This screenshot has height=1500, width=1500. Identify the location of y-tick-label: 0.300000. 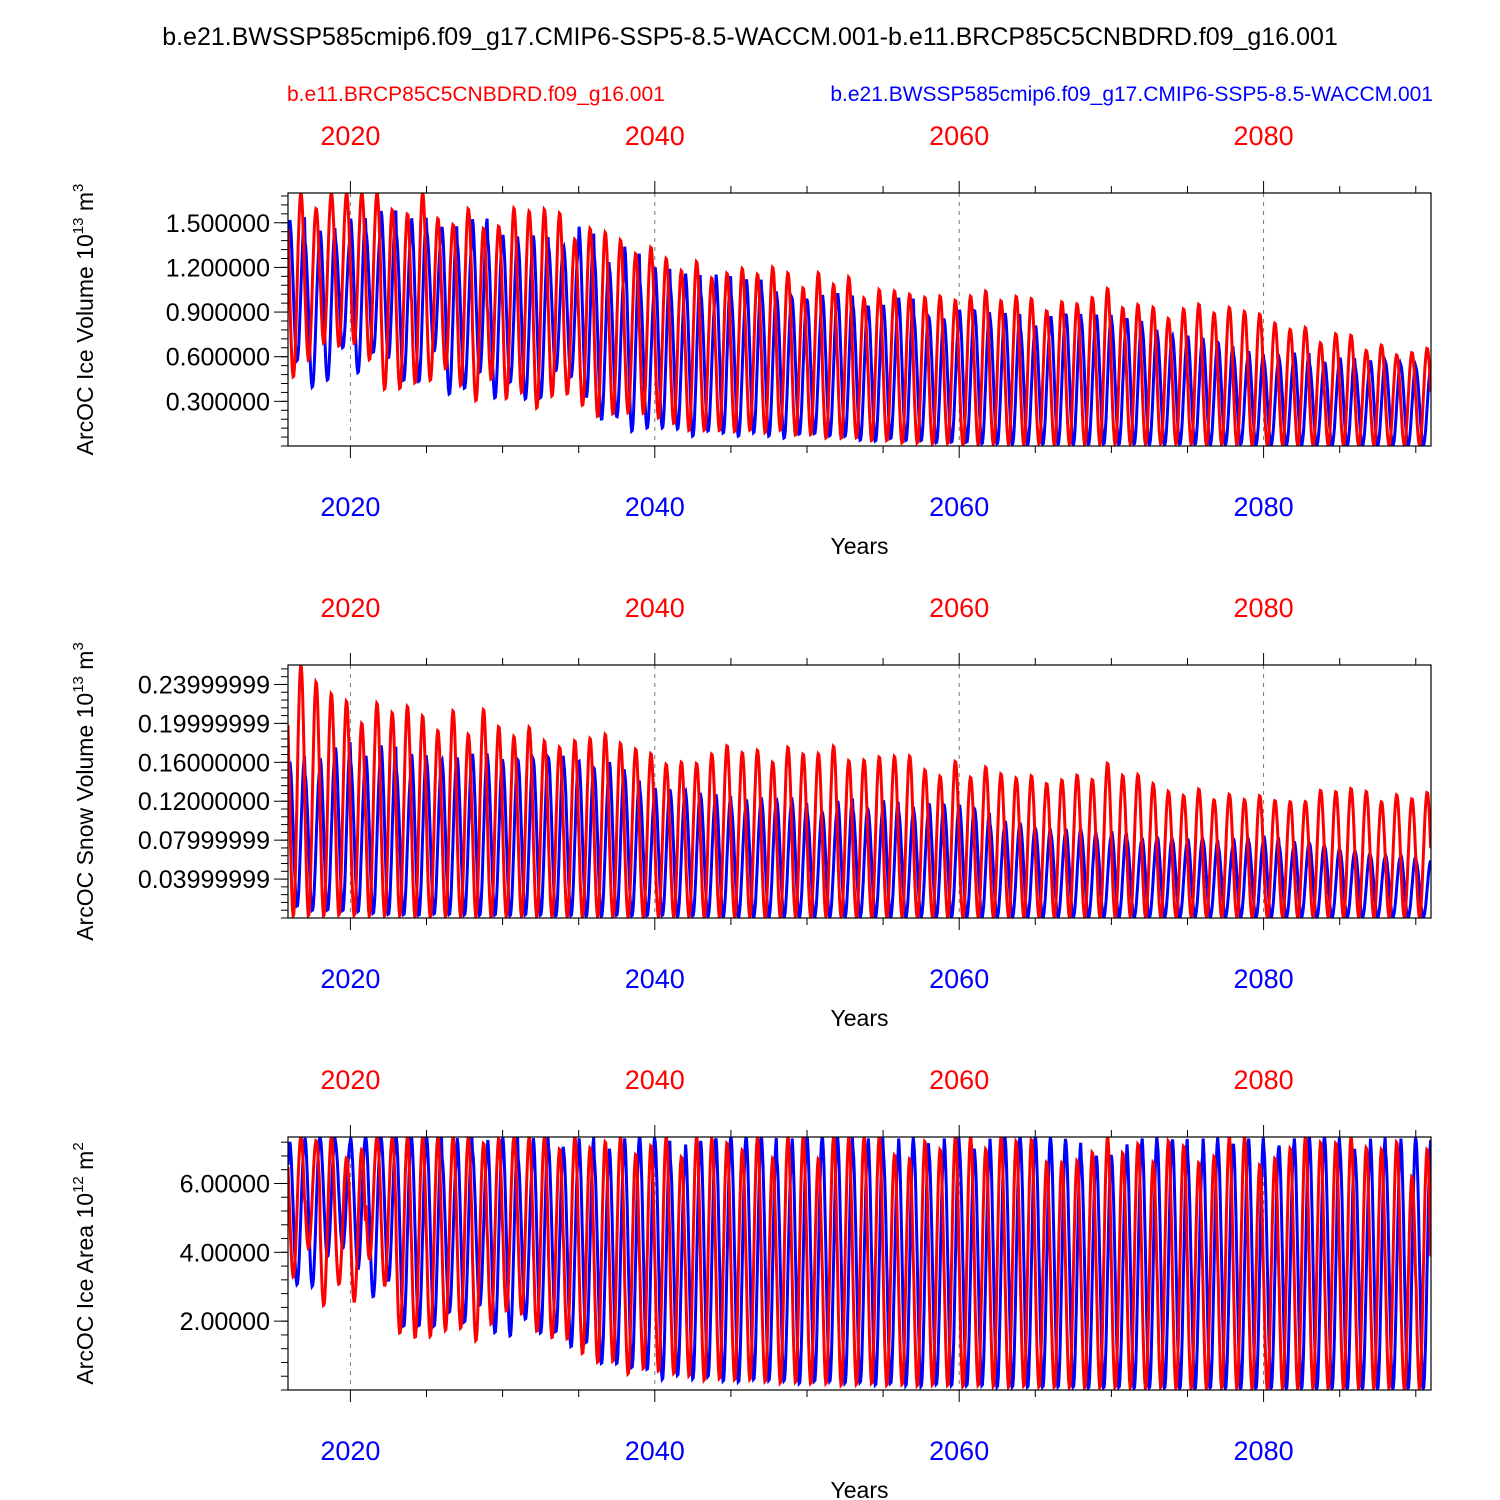
(218, 402).